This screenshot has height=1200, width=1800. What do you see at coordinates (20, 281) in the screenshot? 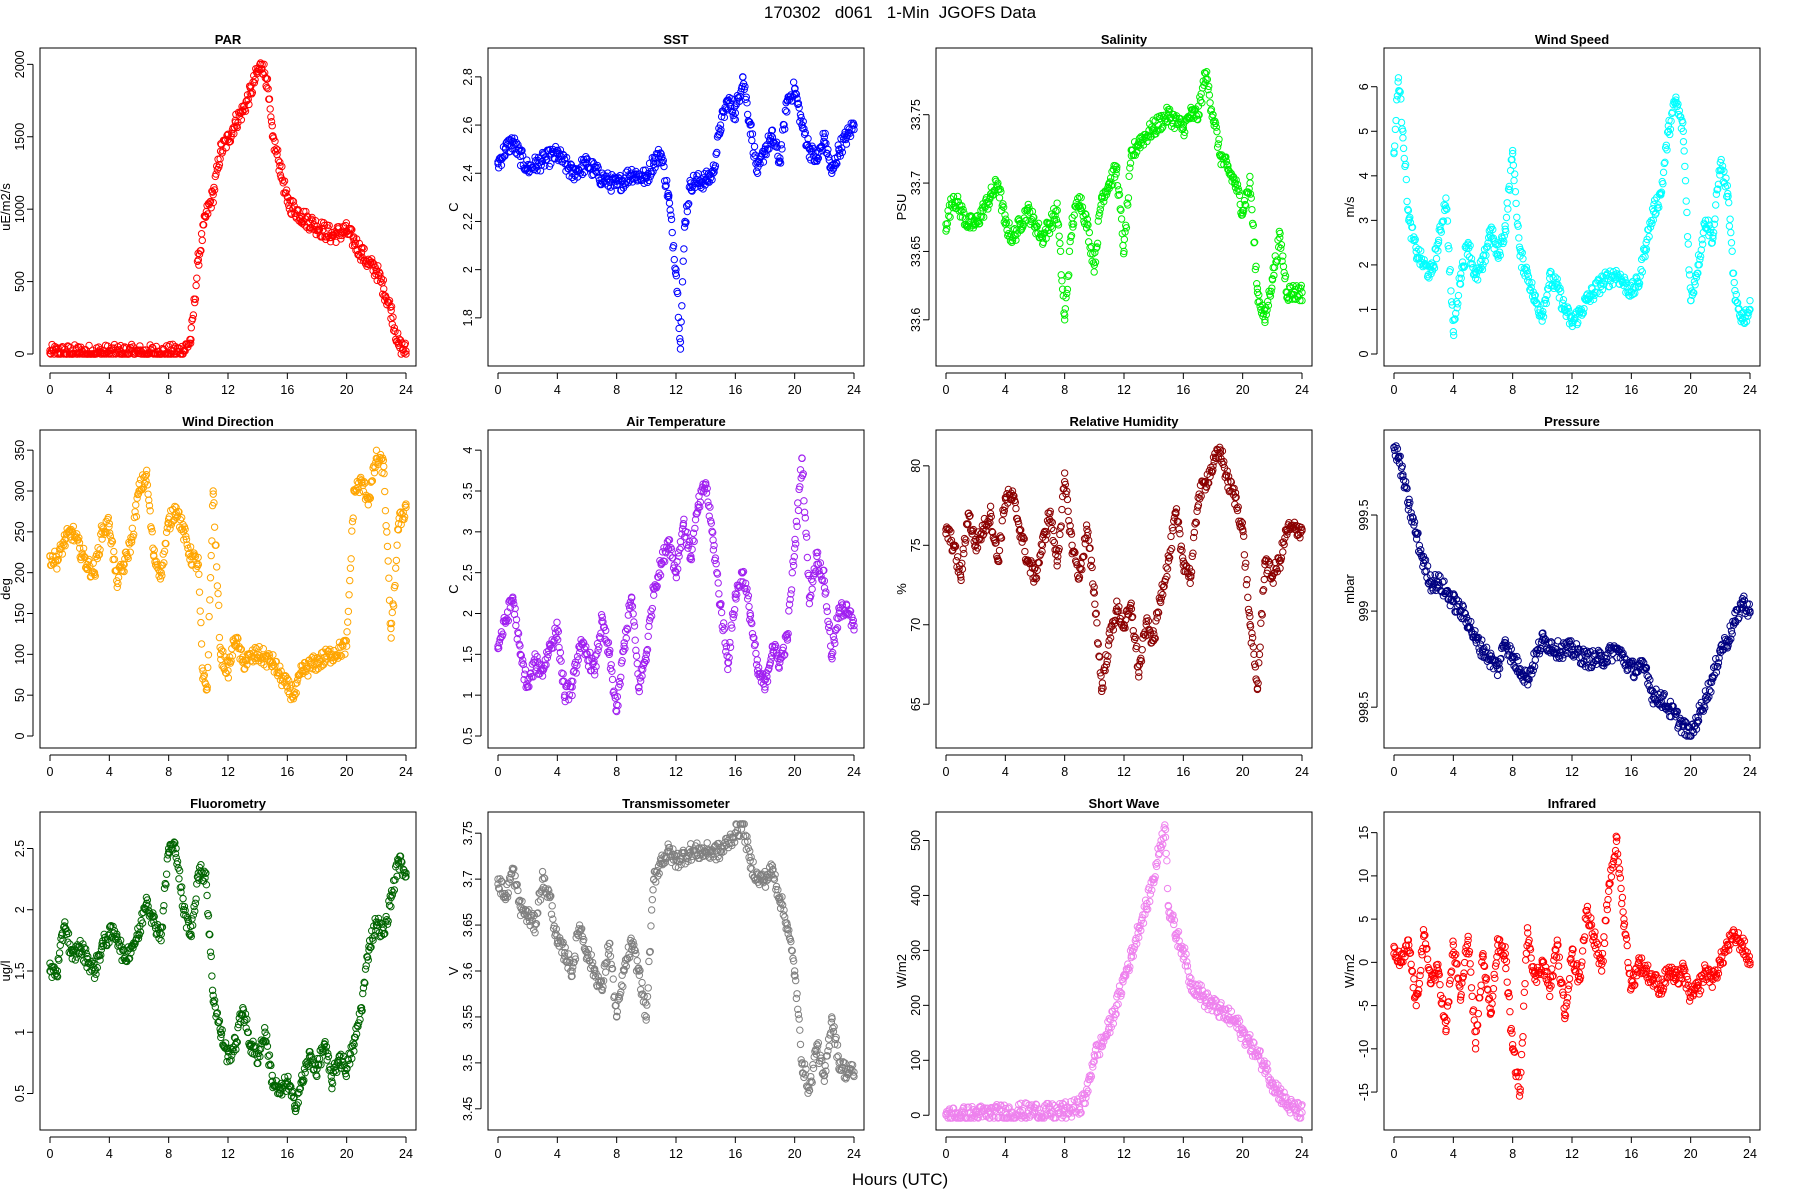
I see `y-tick-label: 500` at bounding box center [20, 281].